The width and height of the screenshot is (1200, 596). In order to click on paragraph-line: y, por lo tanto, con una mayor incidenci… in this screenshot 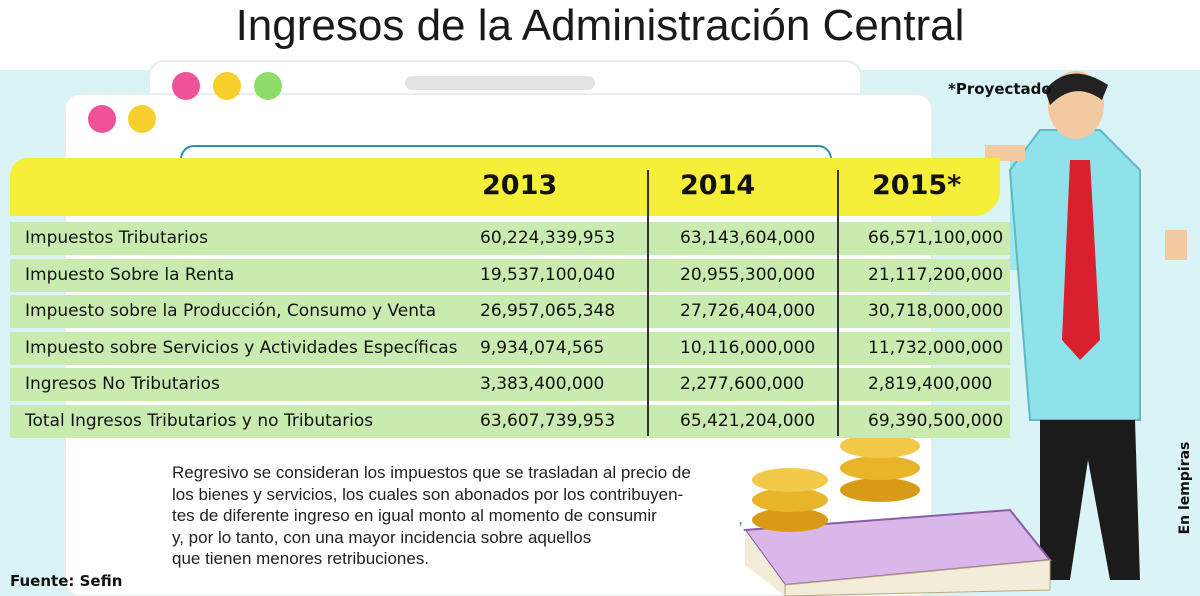, I will do `click(382, 537)`.